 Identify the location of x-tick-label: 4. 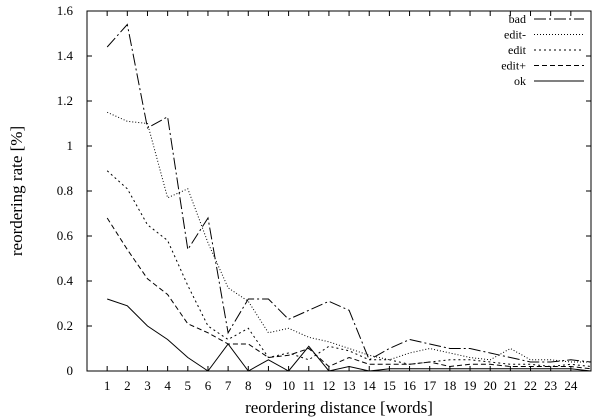
(167, 385).